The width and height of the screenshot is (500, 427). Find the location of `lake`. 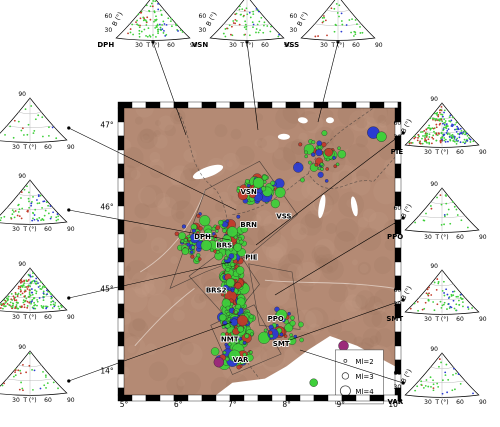

lake is located at coordinates (329, 120).